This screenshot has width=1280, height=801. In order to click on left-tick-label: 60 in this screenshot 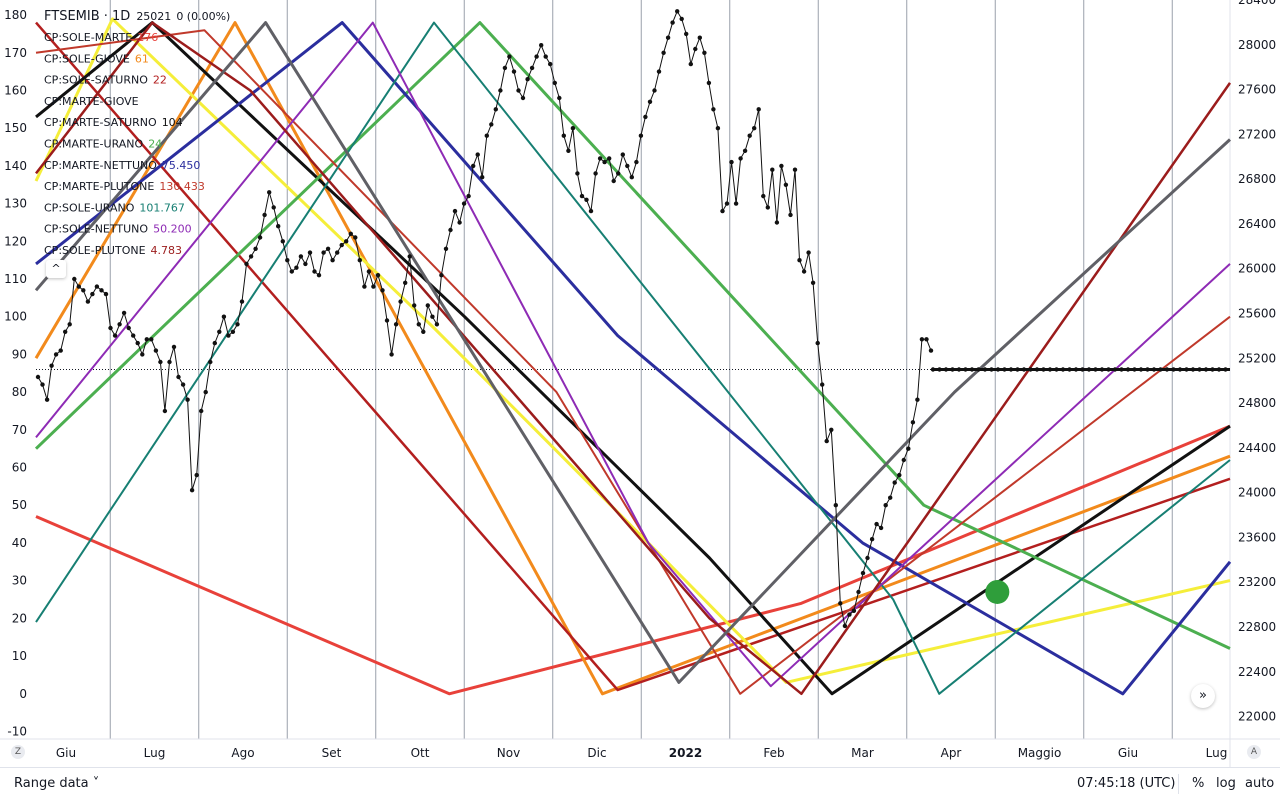, I will do `click(19, 468)`.